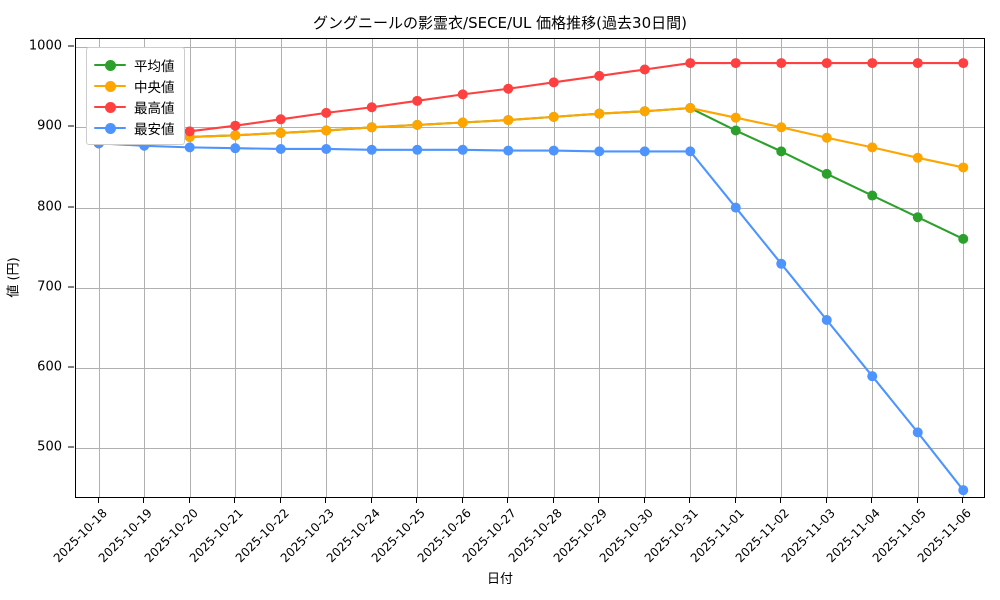 The image size is (1000, 600). What do you see at coordinates (49, 207) in the screenshot?
I see `y-tick-label: 800` at bounding box center [49, 207].